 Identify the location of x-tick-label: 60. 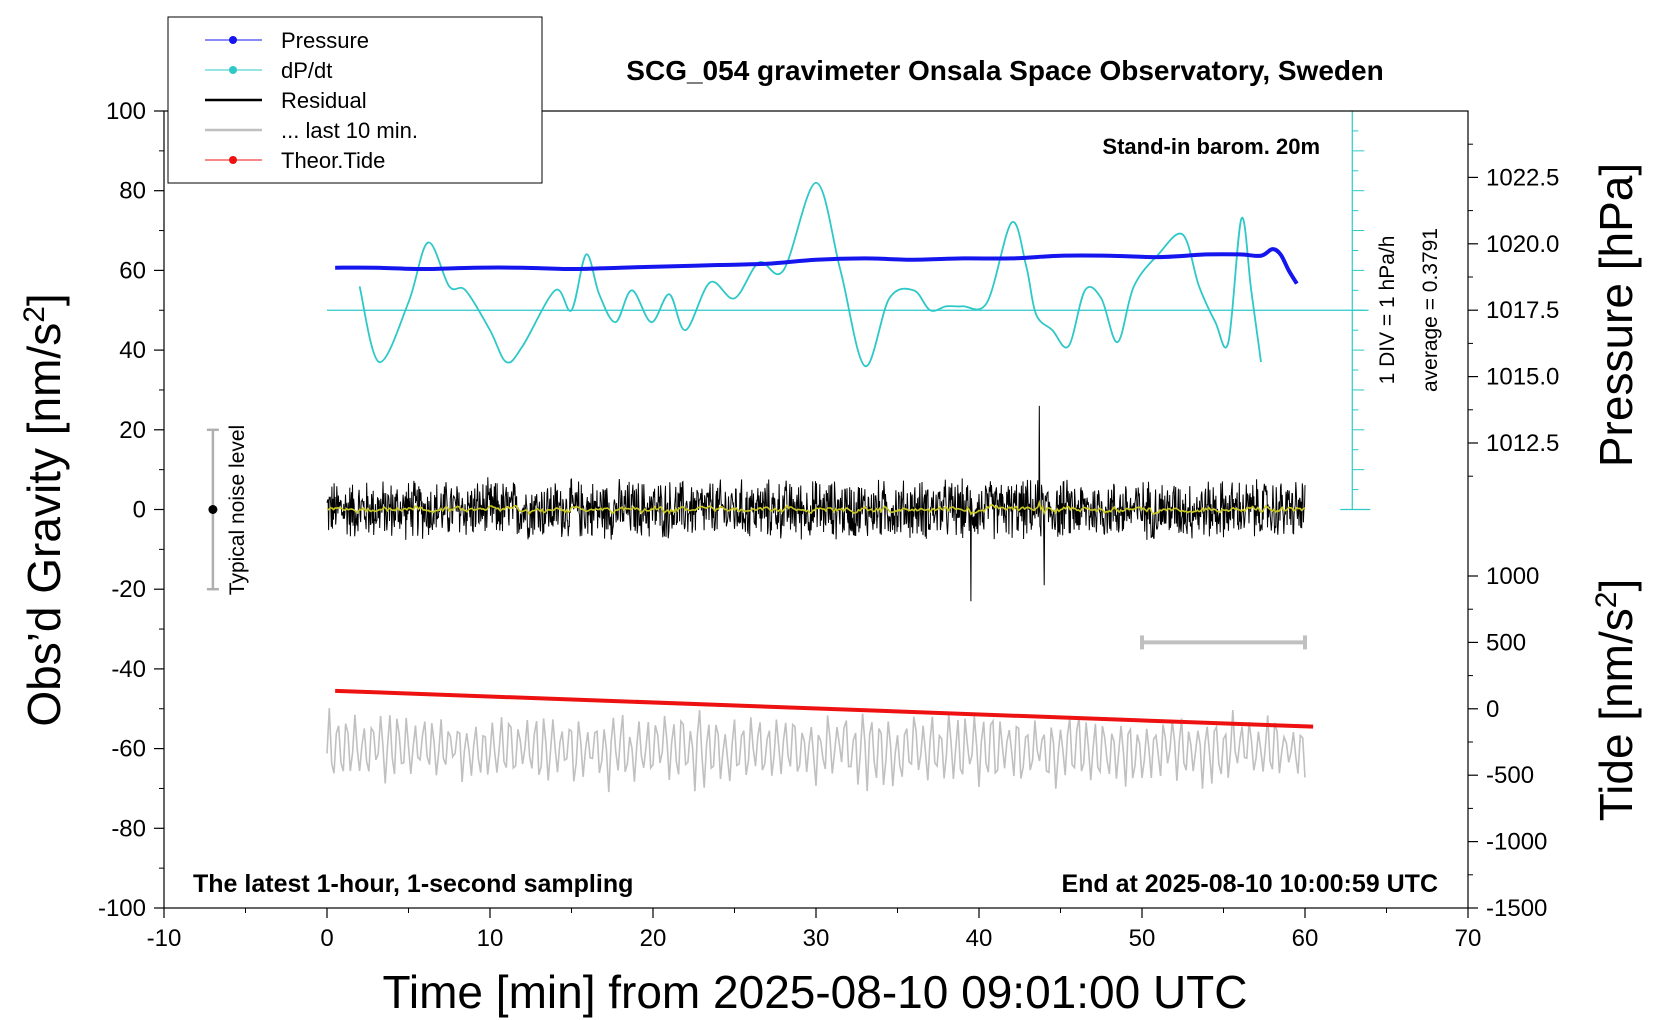
(1305, 938).